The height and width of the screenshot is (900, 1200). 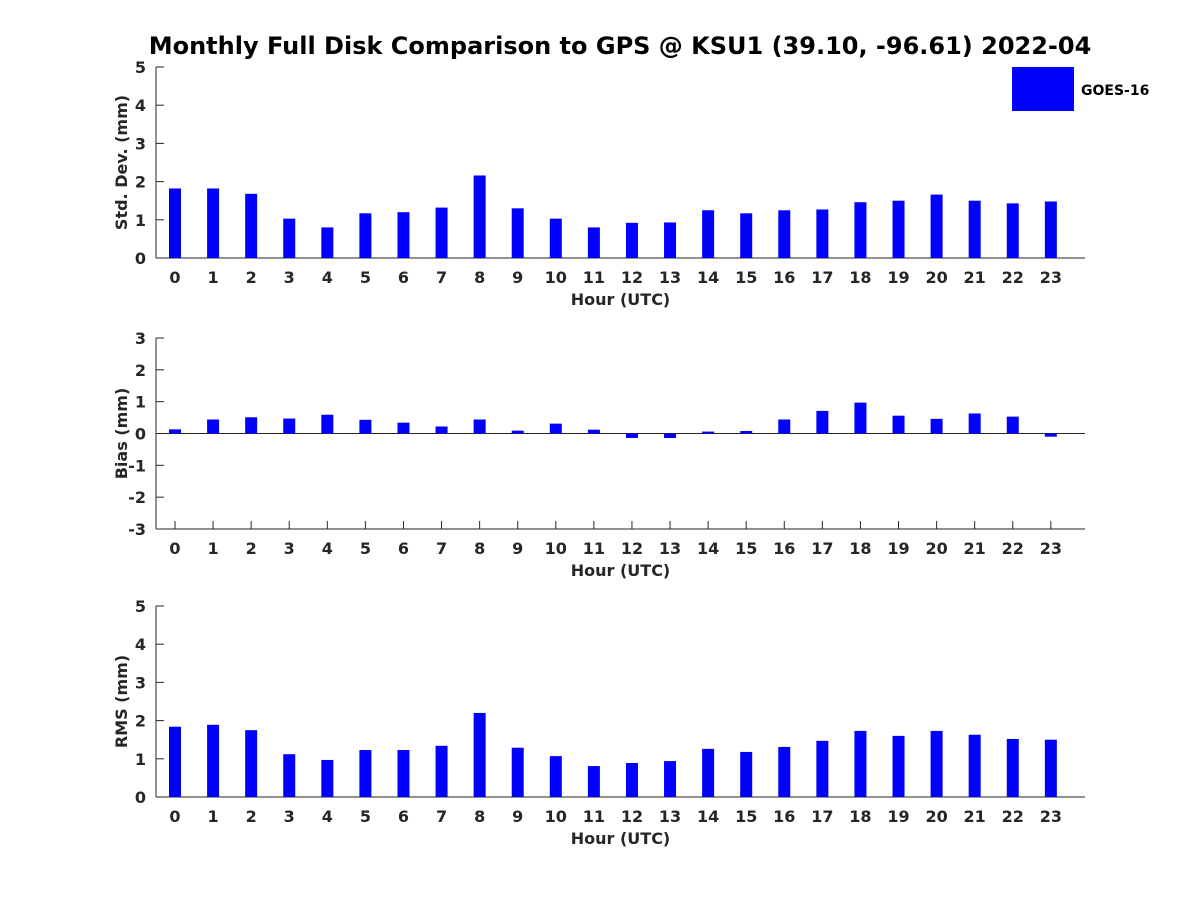 I want to click on legend: GOES-16, so click(x=1080, y=89).